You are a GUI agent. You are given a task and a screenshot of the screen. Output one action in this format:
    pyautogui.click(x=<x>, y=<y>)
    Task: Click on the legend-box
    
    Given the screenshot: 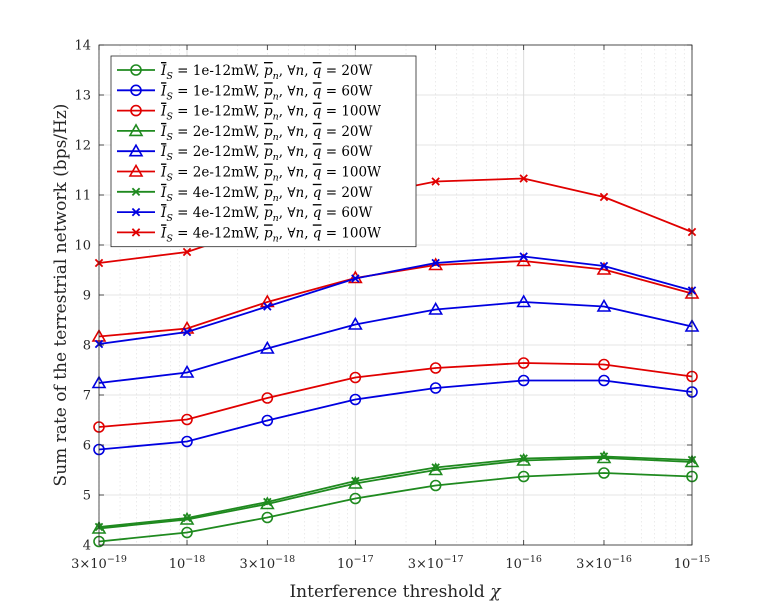 What is the action you would take?
    pyautogui.click(x=263, y=151)
    